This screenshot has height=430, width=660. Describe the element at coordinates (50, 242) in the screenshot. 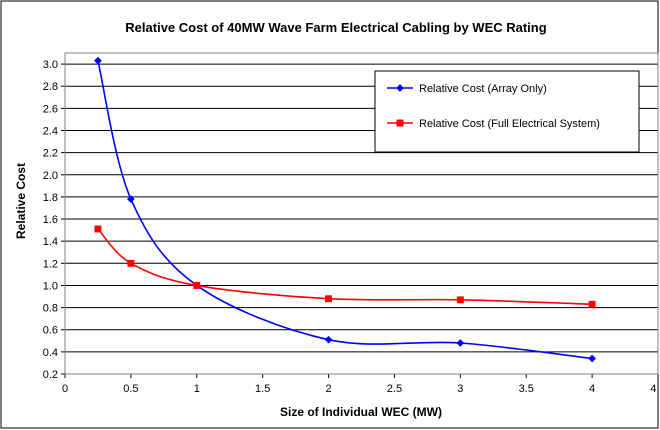

I see `y-tick-label-6: 1.4` at that location.